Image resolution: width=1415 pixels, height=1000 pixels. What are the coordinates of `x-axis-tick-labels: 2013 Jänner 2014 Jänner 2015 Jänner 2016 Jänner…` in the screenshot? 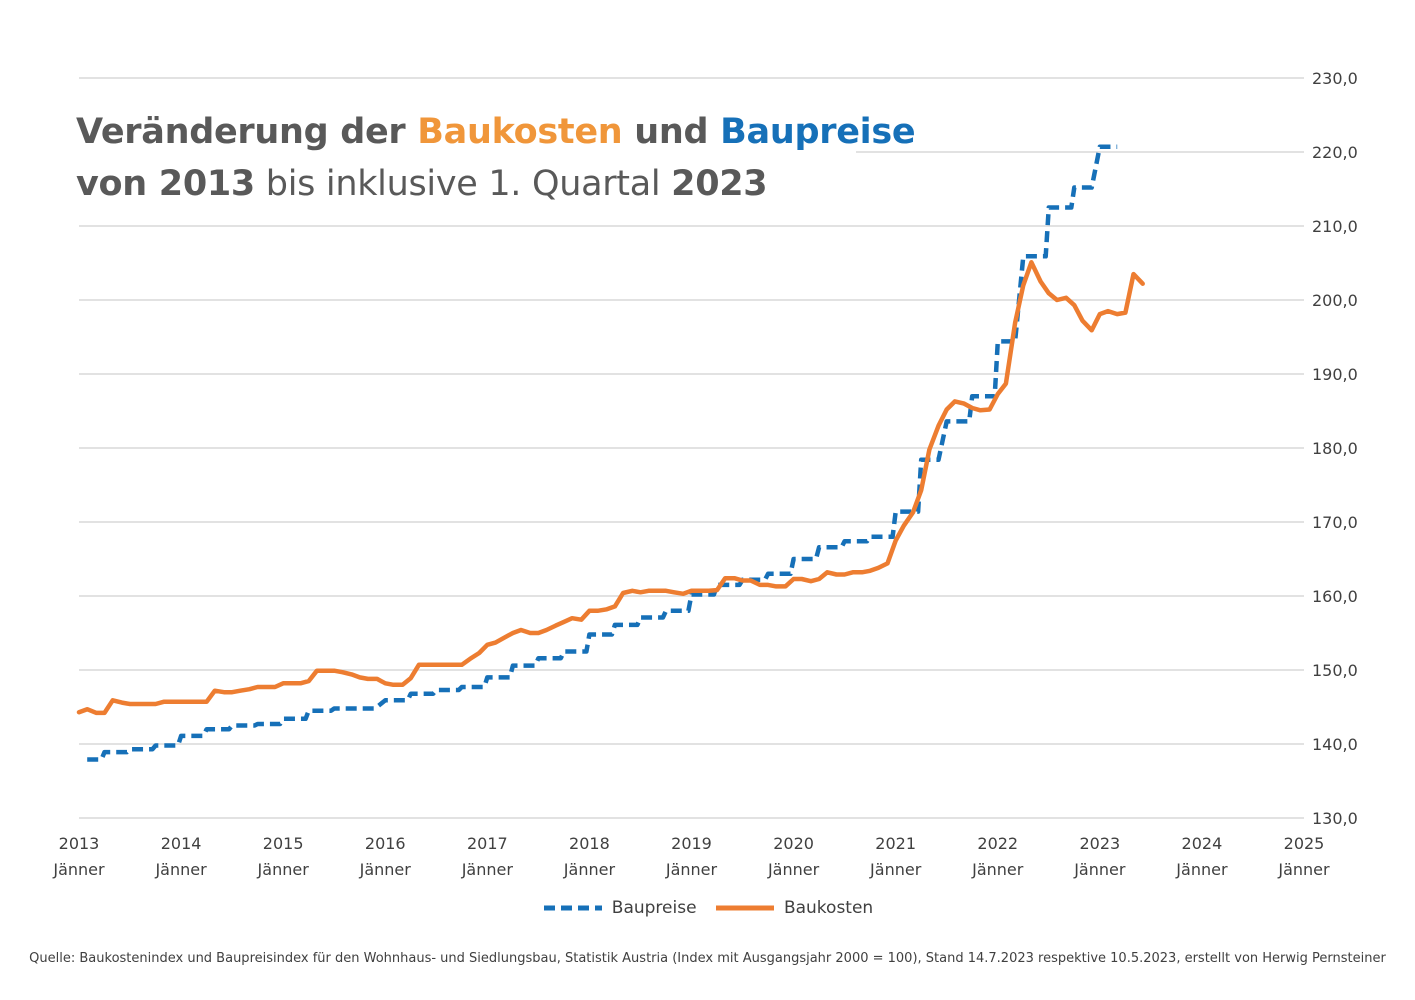 It's located at (691, 856).